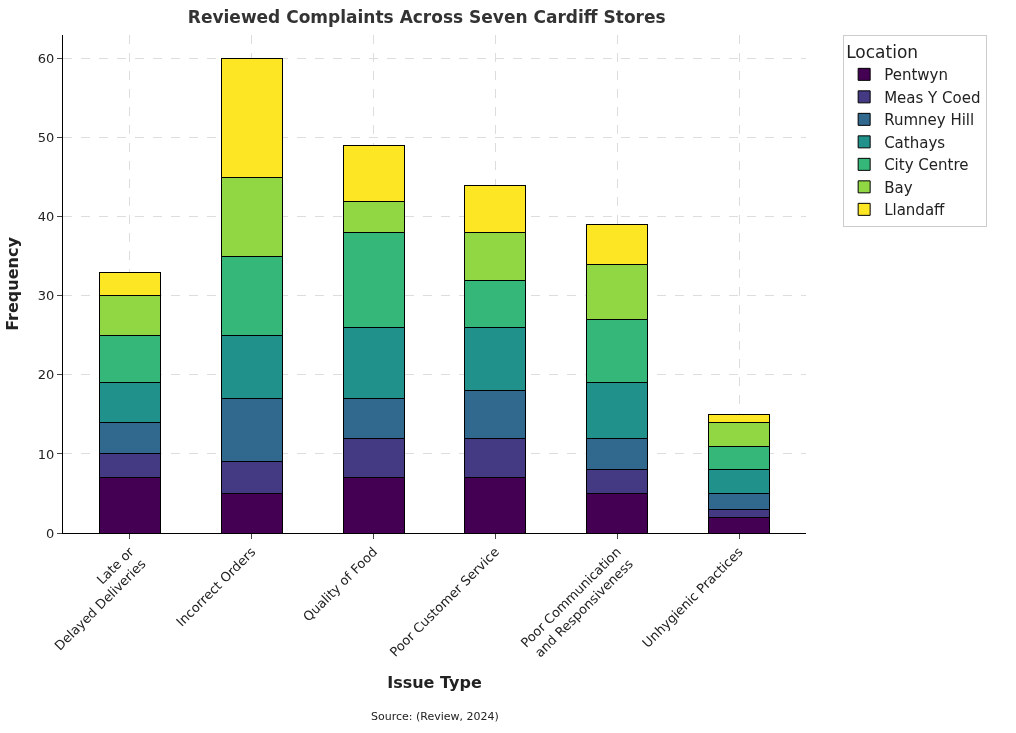 The width and height of the screenshot is (1016, 733). I want to click on legend-label: Llandaff, so click(915, 210).